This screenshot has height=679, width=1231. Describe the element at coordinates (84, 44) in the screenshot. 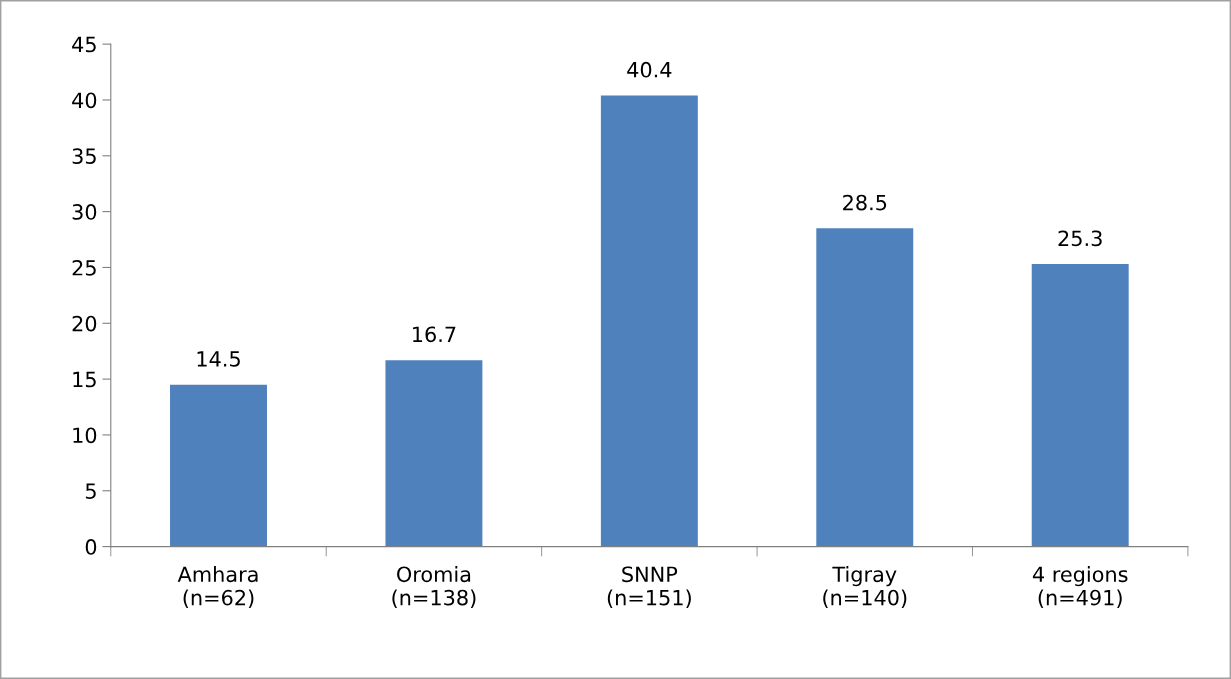

I see `y-tick-label: 45` at that location.